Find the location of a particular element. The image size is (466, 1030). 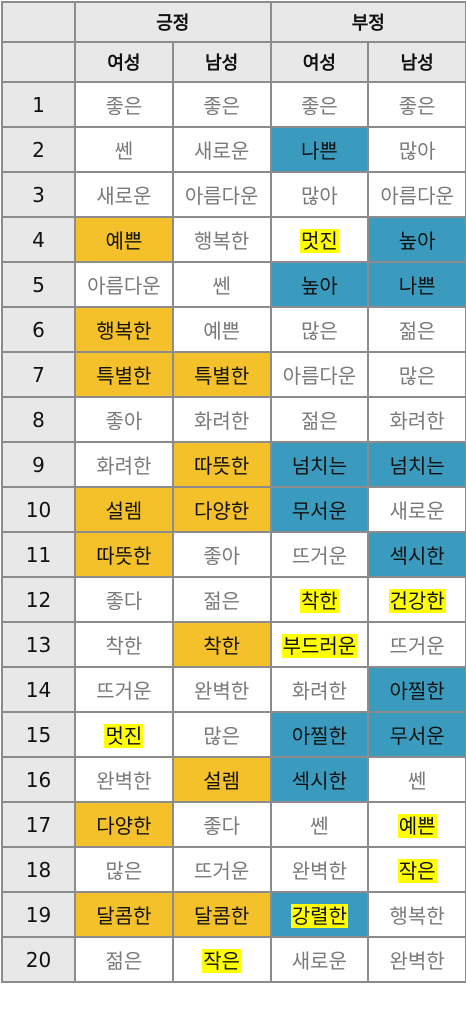

negative-female-cell: 아름다운 is located at coordinates (320, 374).